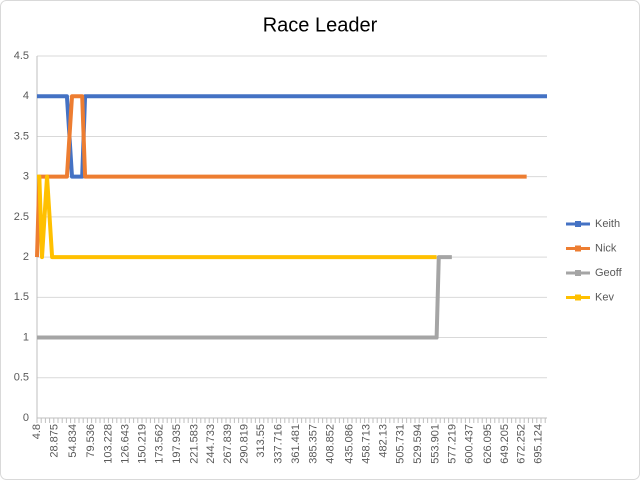 The height and width of the screenshot is (480, 640). I want to click on x-tick-label: 313.55, so click(261, 441).